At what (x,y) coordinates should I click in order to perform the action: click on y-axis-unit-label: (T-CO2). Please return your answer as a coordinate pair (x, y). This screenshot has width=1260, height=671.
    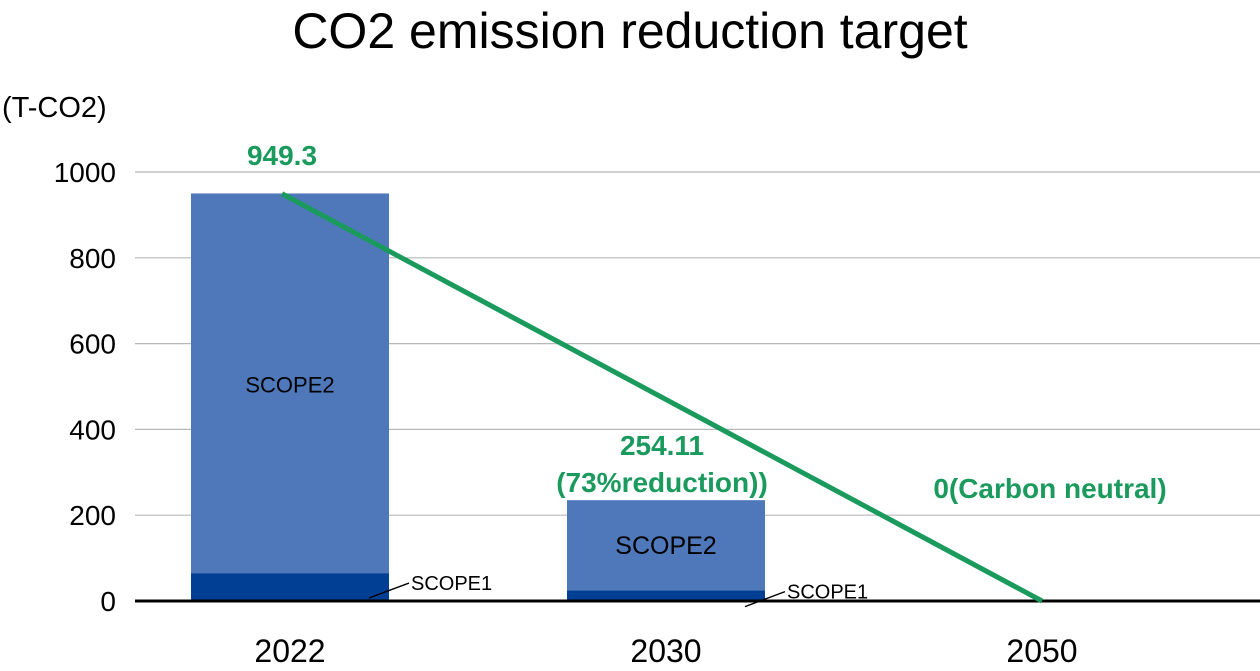
    Looking at the image, I should click on (54, 108).